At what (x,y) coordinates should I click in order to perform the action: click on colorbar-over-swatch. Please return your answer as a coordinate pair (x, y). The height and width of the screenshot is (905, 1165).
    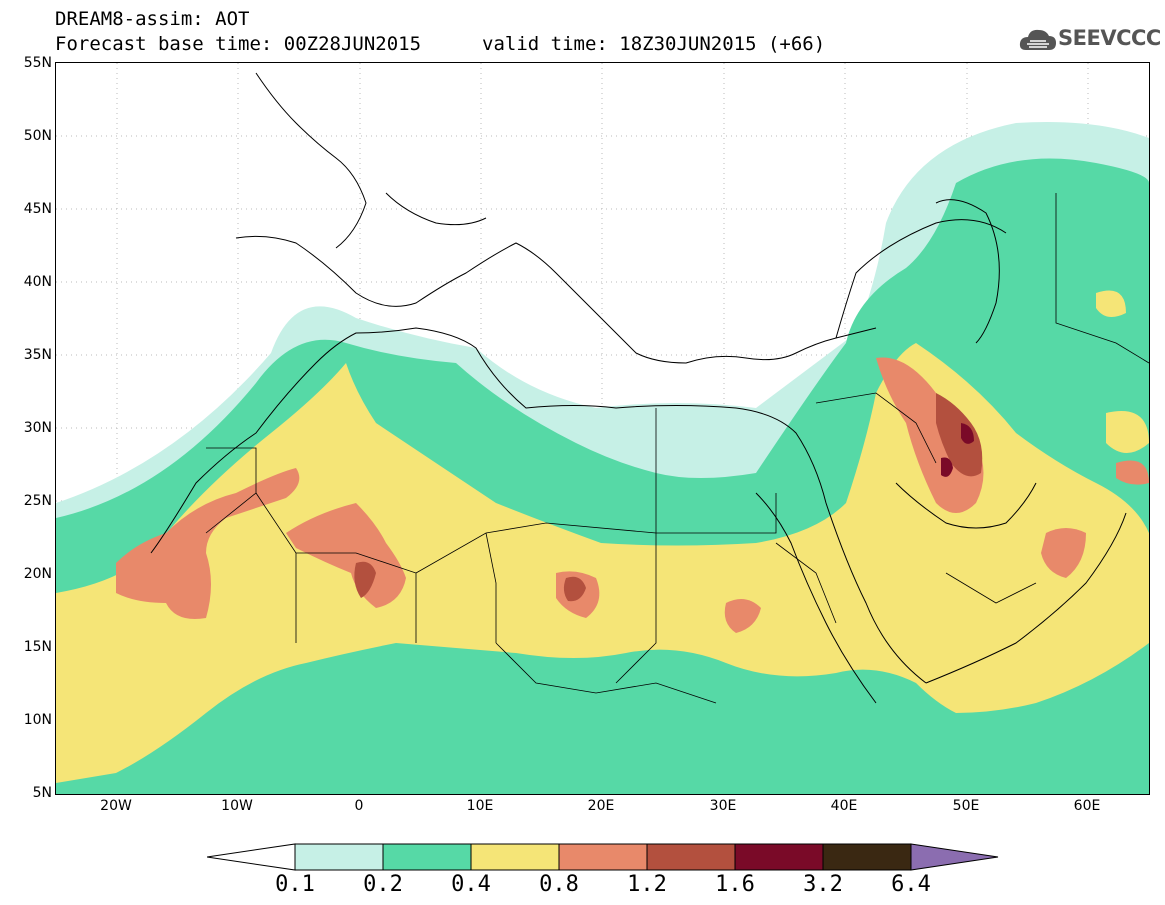
    Looking at the image, I should click on (954, 857).